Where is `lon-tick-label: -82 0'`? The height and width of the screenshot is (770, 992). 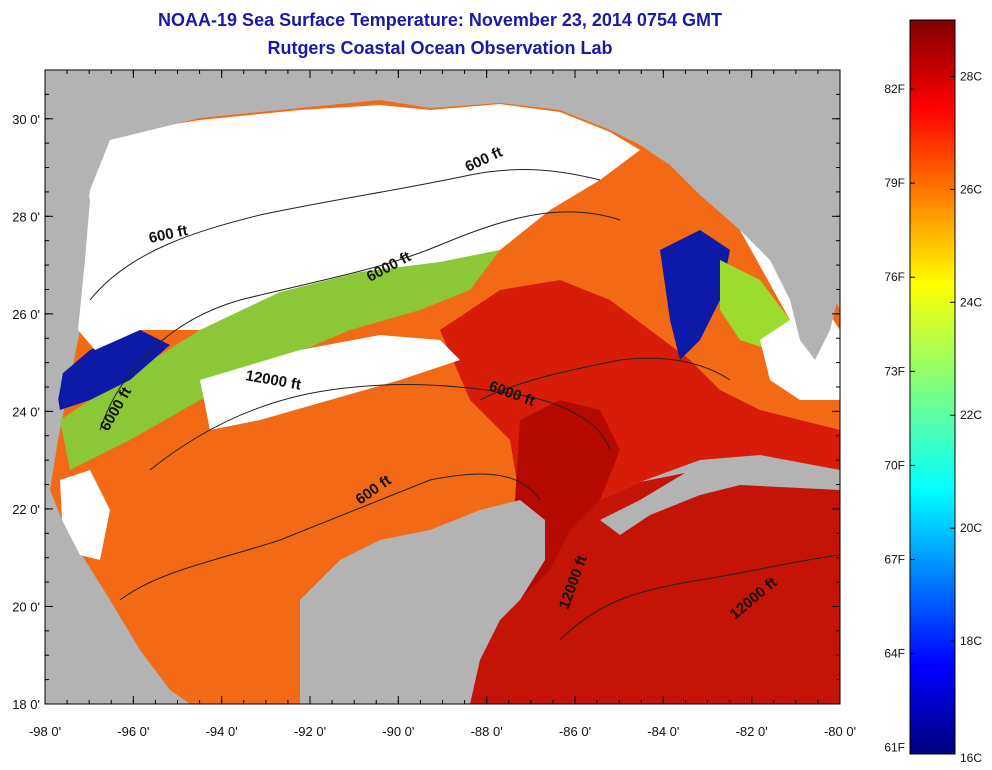 lon-tick-label: -82 0' is located at coordinates (752, 731).